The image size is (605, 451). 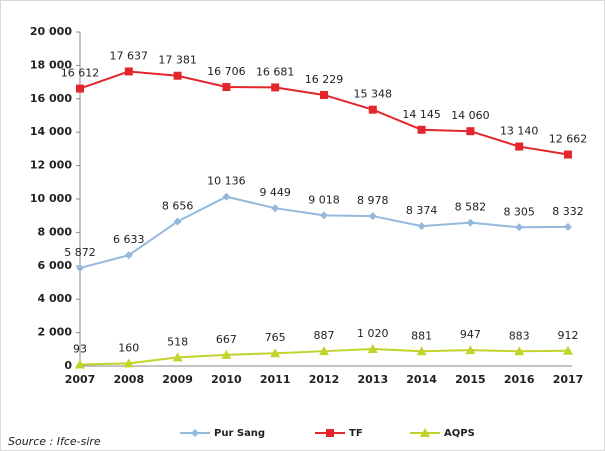 What do you see at coordinates (568, 335) in the screenshot?
I see `data-label: 912` at bounding box center [568, 335].